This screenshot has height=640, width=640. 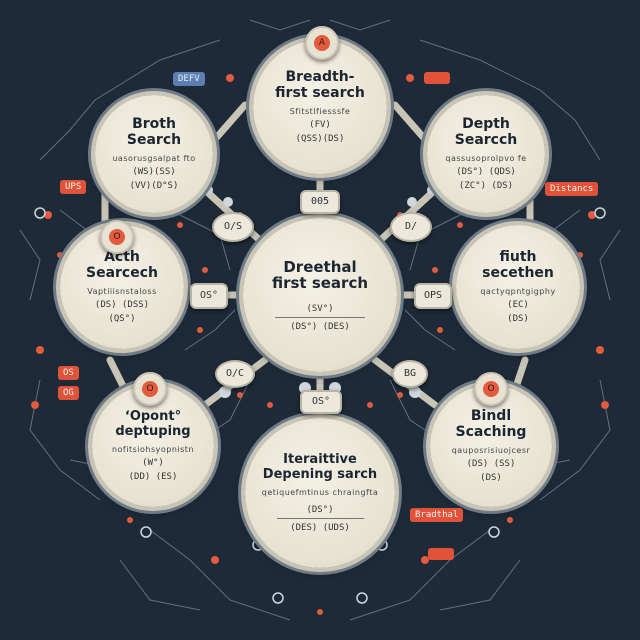 I want to click on node-upper-left-line1: (WS)(SS), so click(x=154, y=171).